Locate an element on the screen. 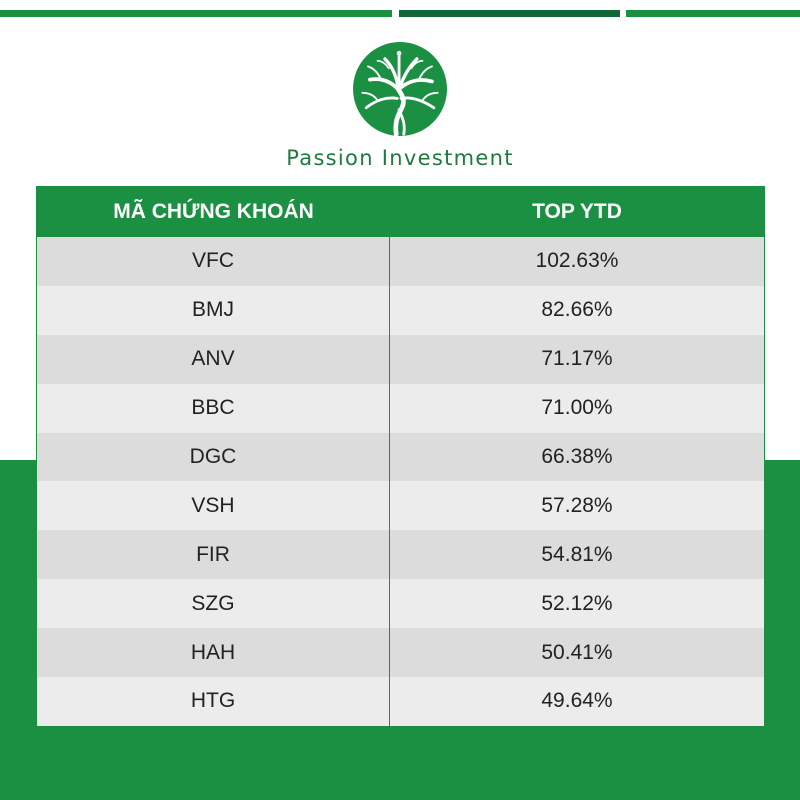  ytd-cell: 50.41% is located at coordinates (577, 652).